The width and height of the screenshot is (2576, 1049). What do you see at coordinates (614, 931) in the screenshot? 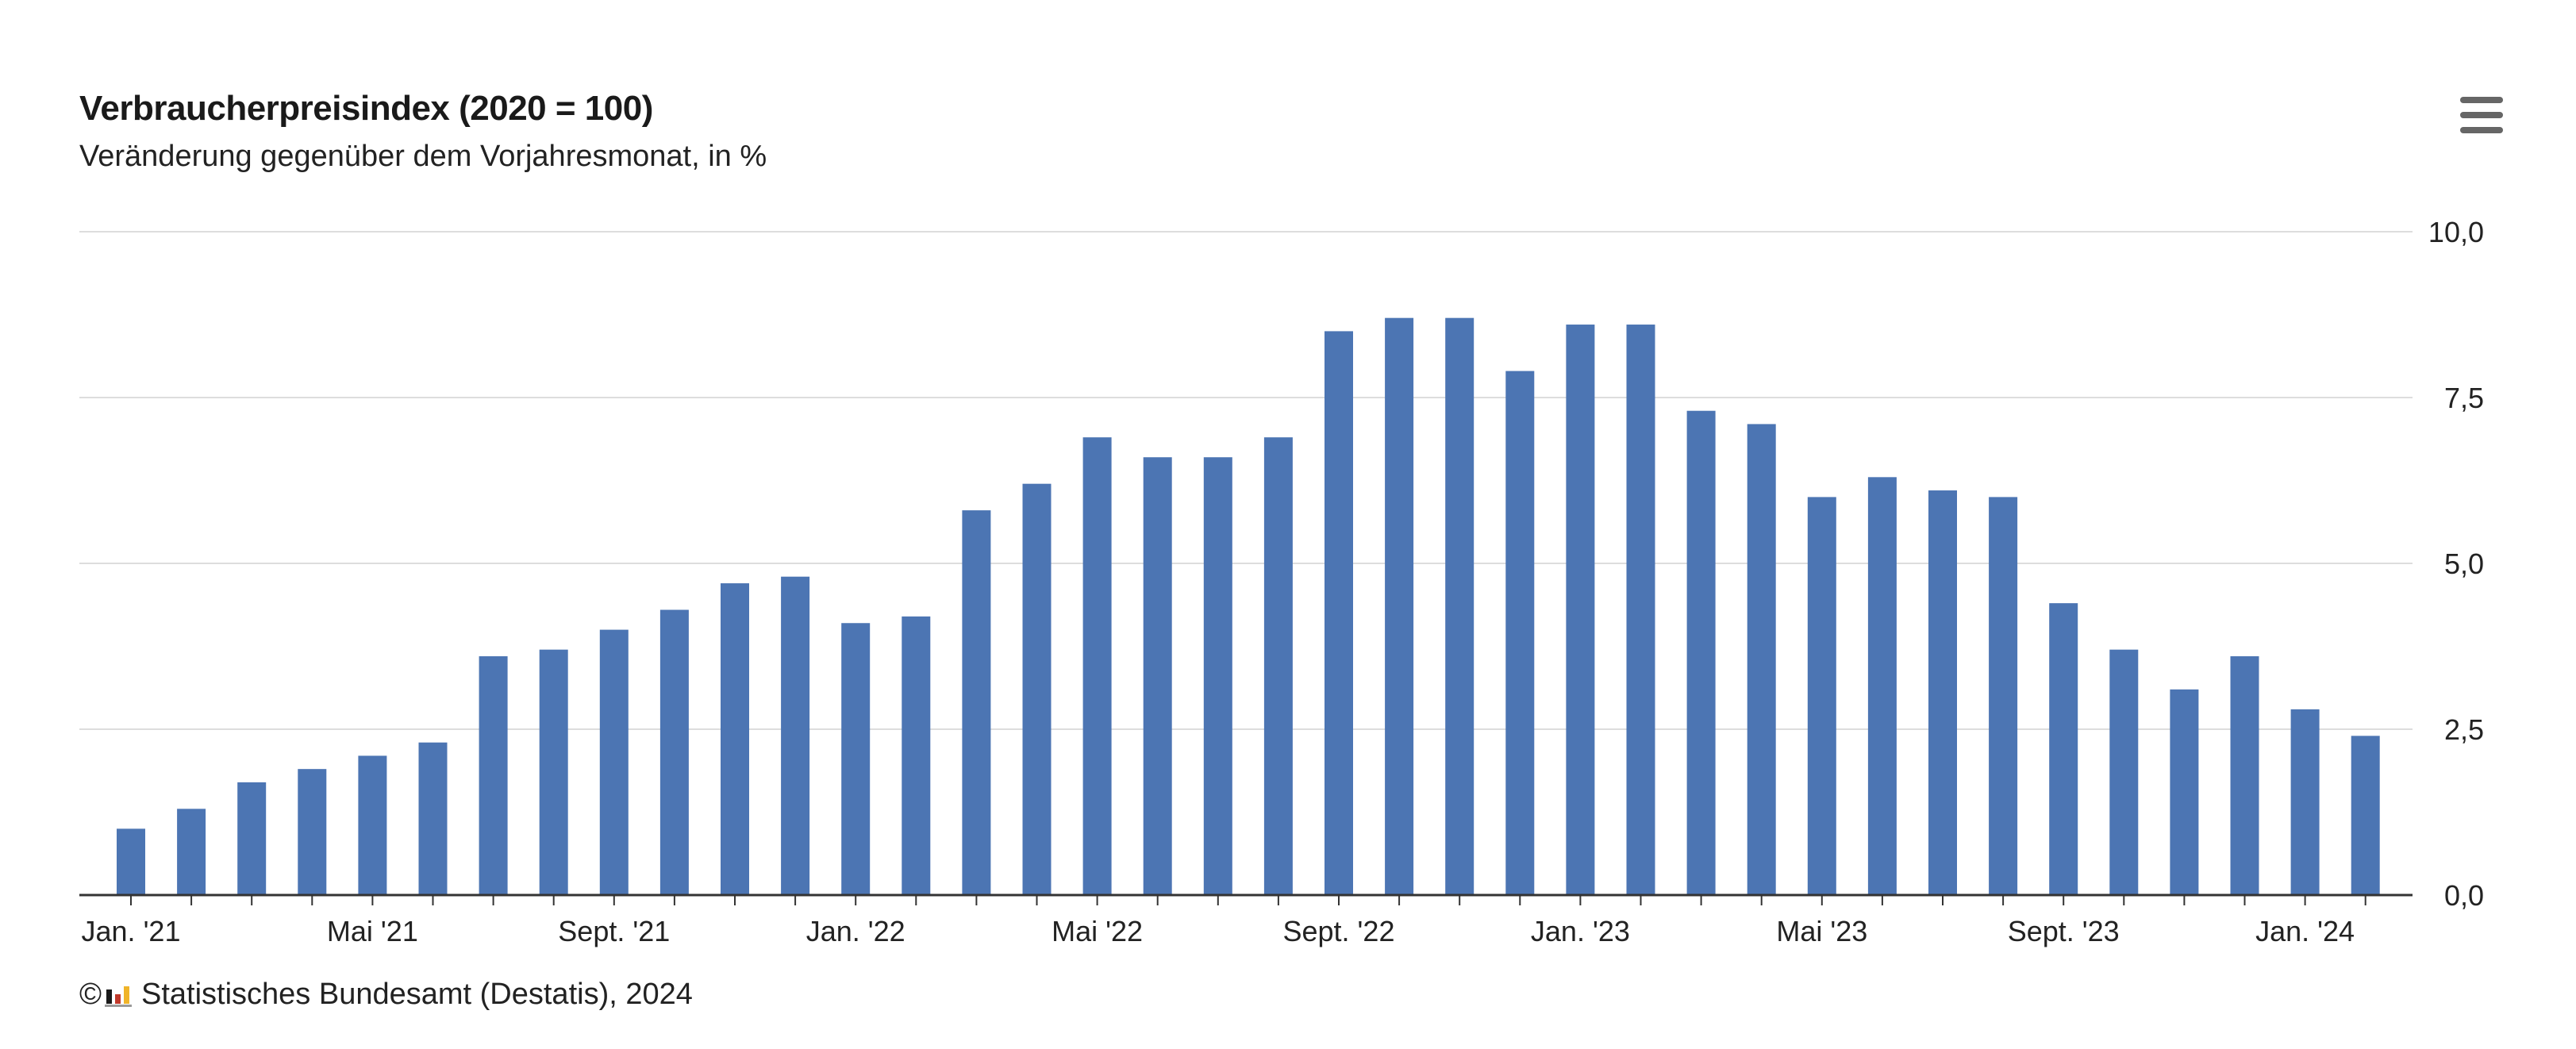
I see `x-tick-label: Sept. '21` at bounding box center [614, 931].